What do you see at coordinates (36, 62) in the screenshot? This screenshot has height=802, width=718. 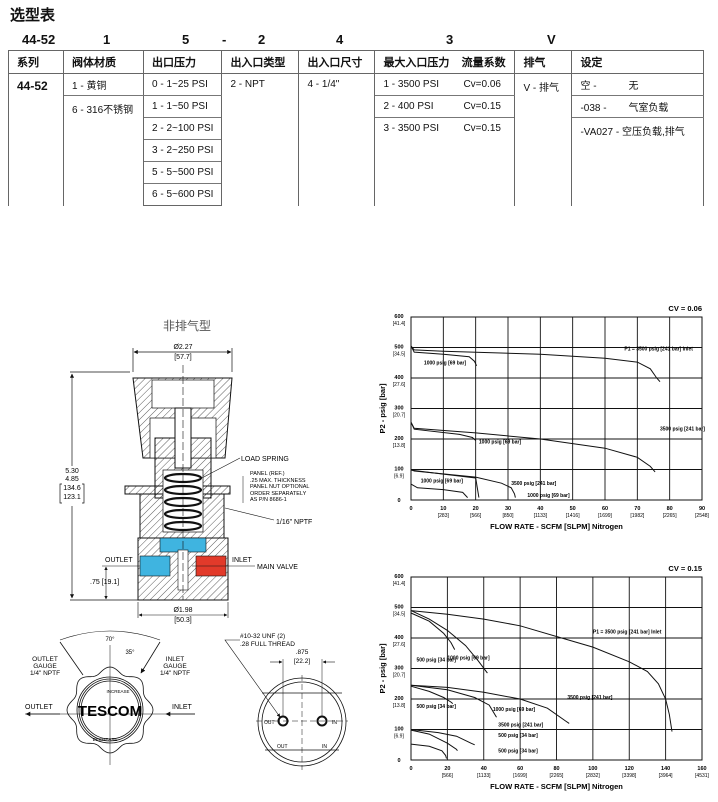 I see `header-series: 系列` at bounding box center [36, 62].